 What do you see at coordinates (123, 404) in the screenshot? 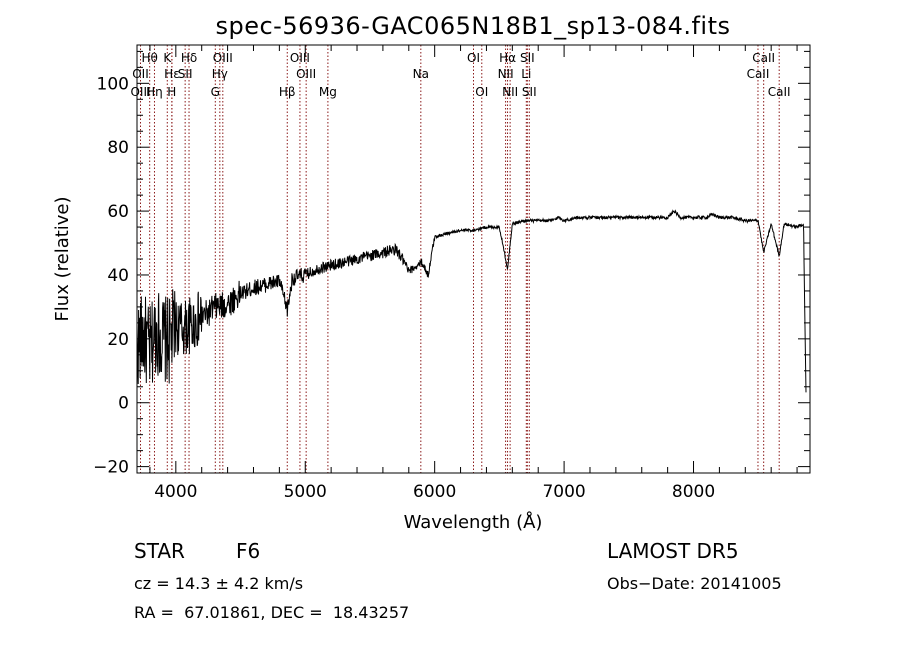
I see `y-tick-label: 0` at bounding box center [123, 404].